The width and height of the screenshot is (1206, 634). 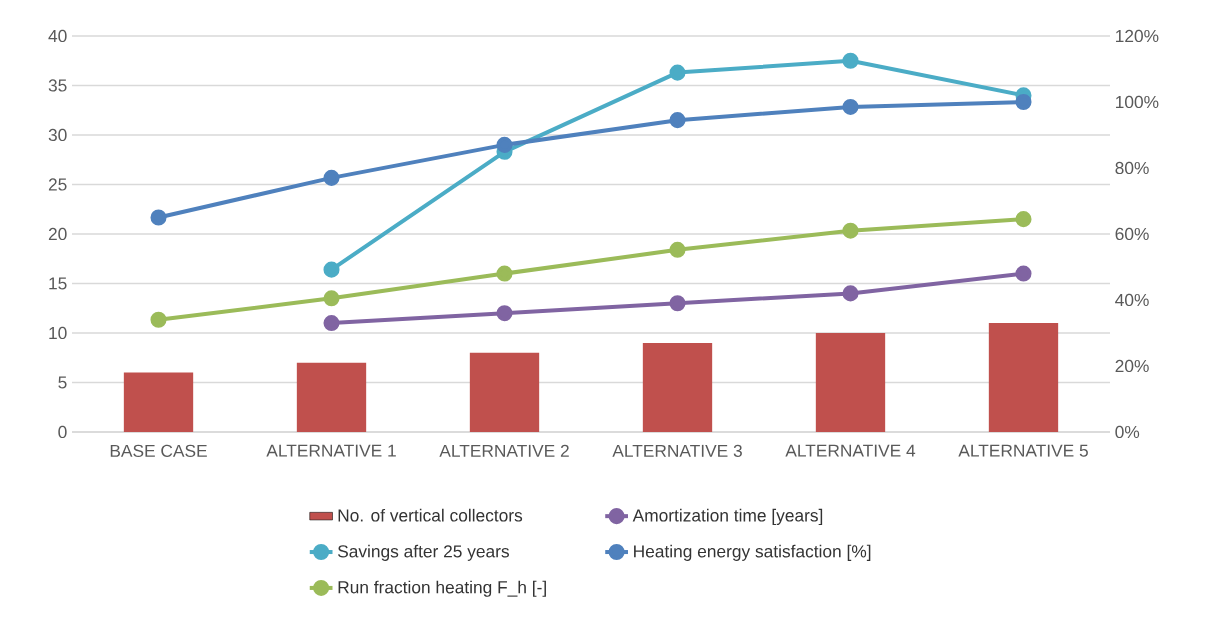 What do you see at coordinates (1137, 36) in the screenshot?
I see `y2-tick-label: 120%` at bounding box center [1137, 36].